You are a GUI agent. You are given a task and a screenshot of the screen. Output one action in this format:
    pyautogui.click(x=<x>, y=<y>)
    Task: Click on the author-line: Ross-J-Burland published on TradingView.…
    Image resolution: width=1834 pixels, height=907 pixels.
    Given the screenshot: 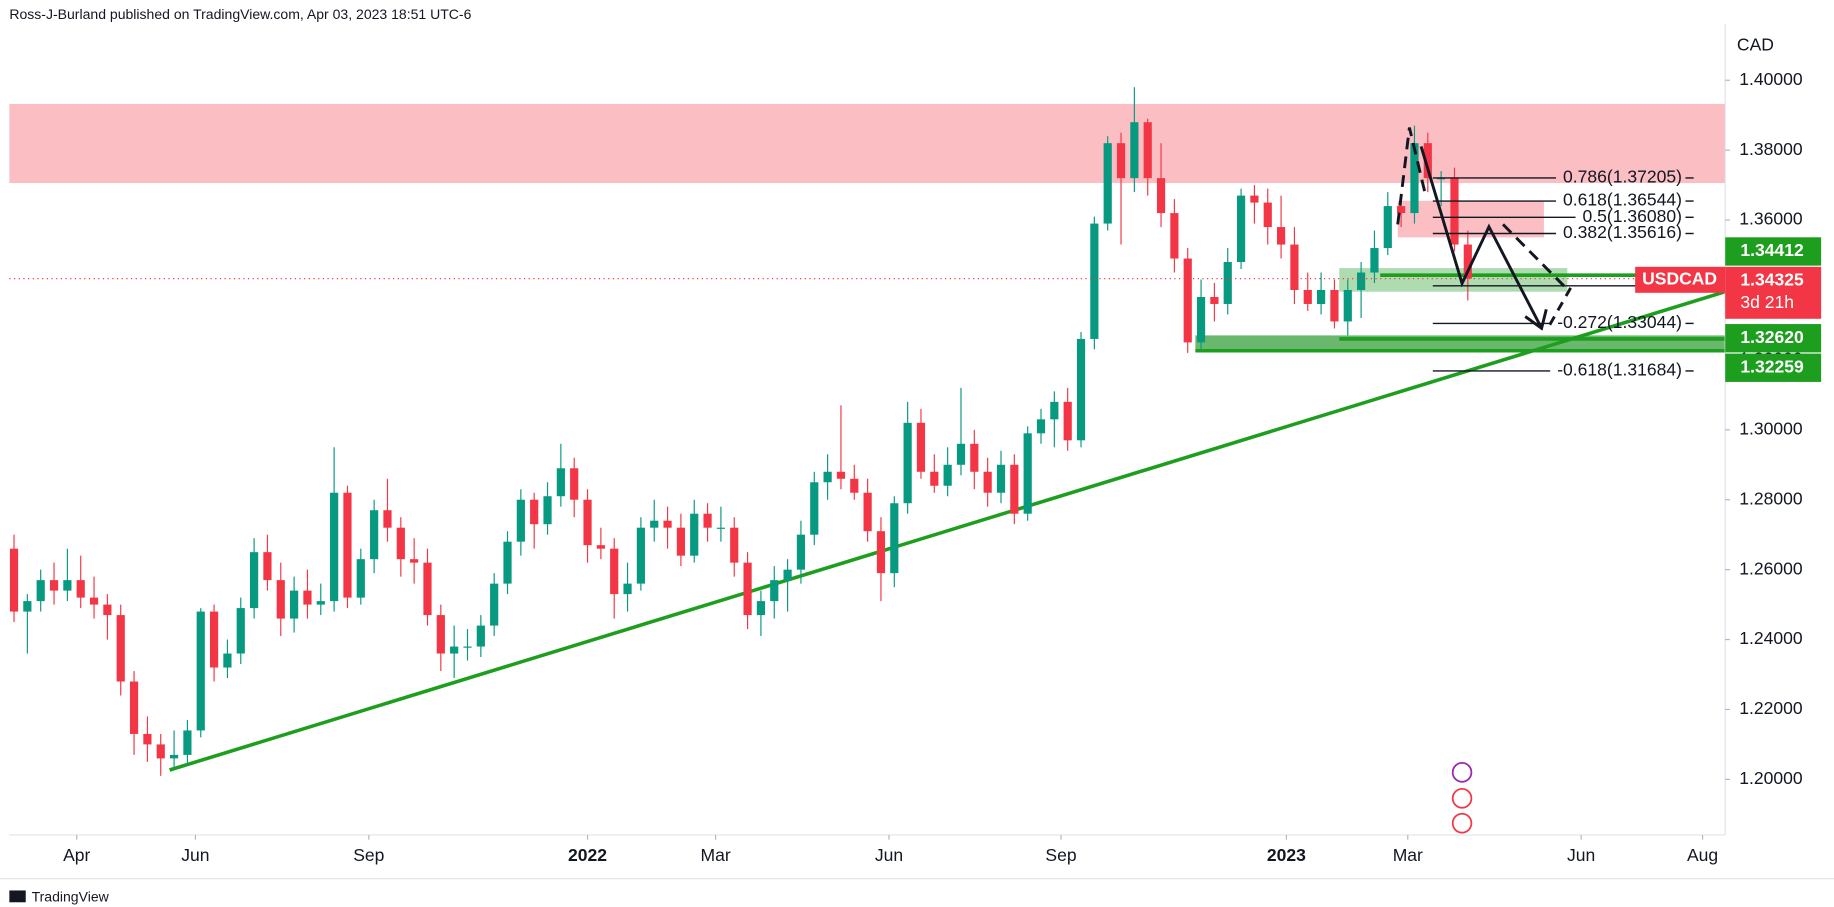 What is the action you would take?
    pyautogui.click(x=240, y=14)
    